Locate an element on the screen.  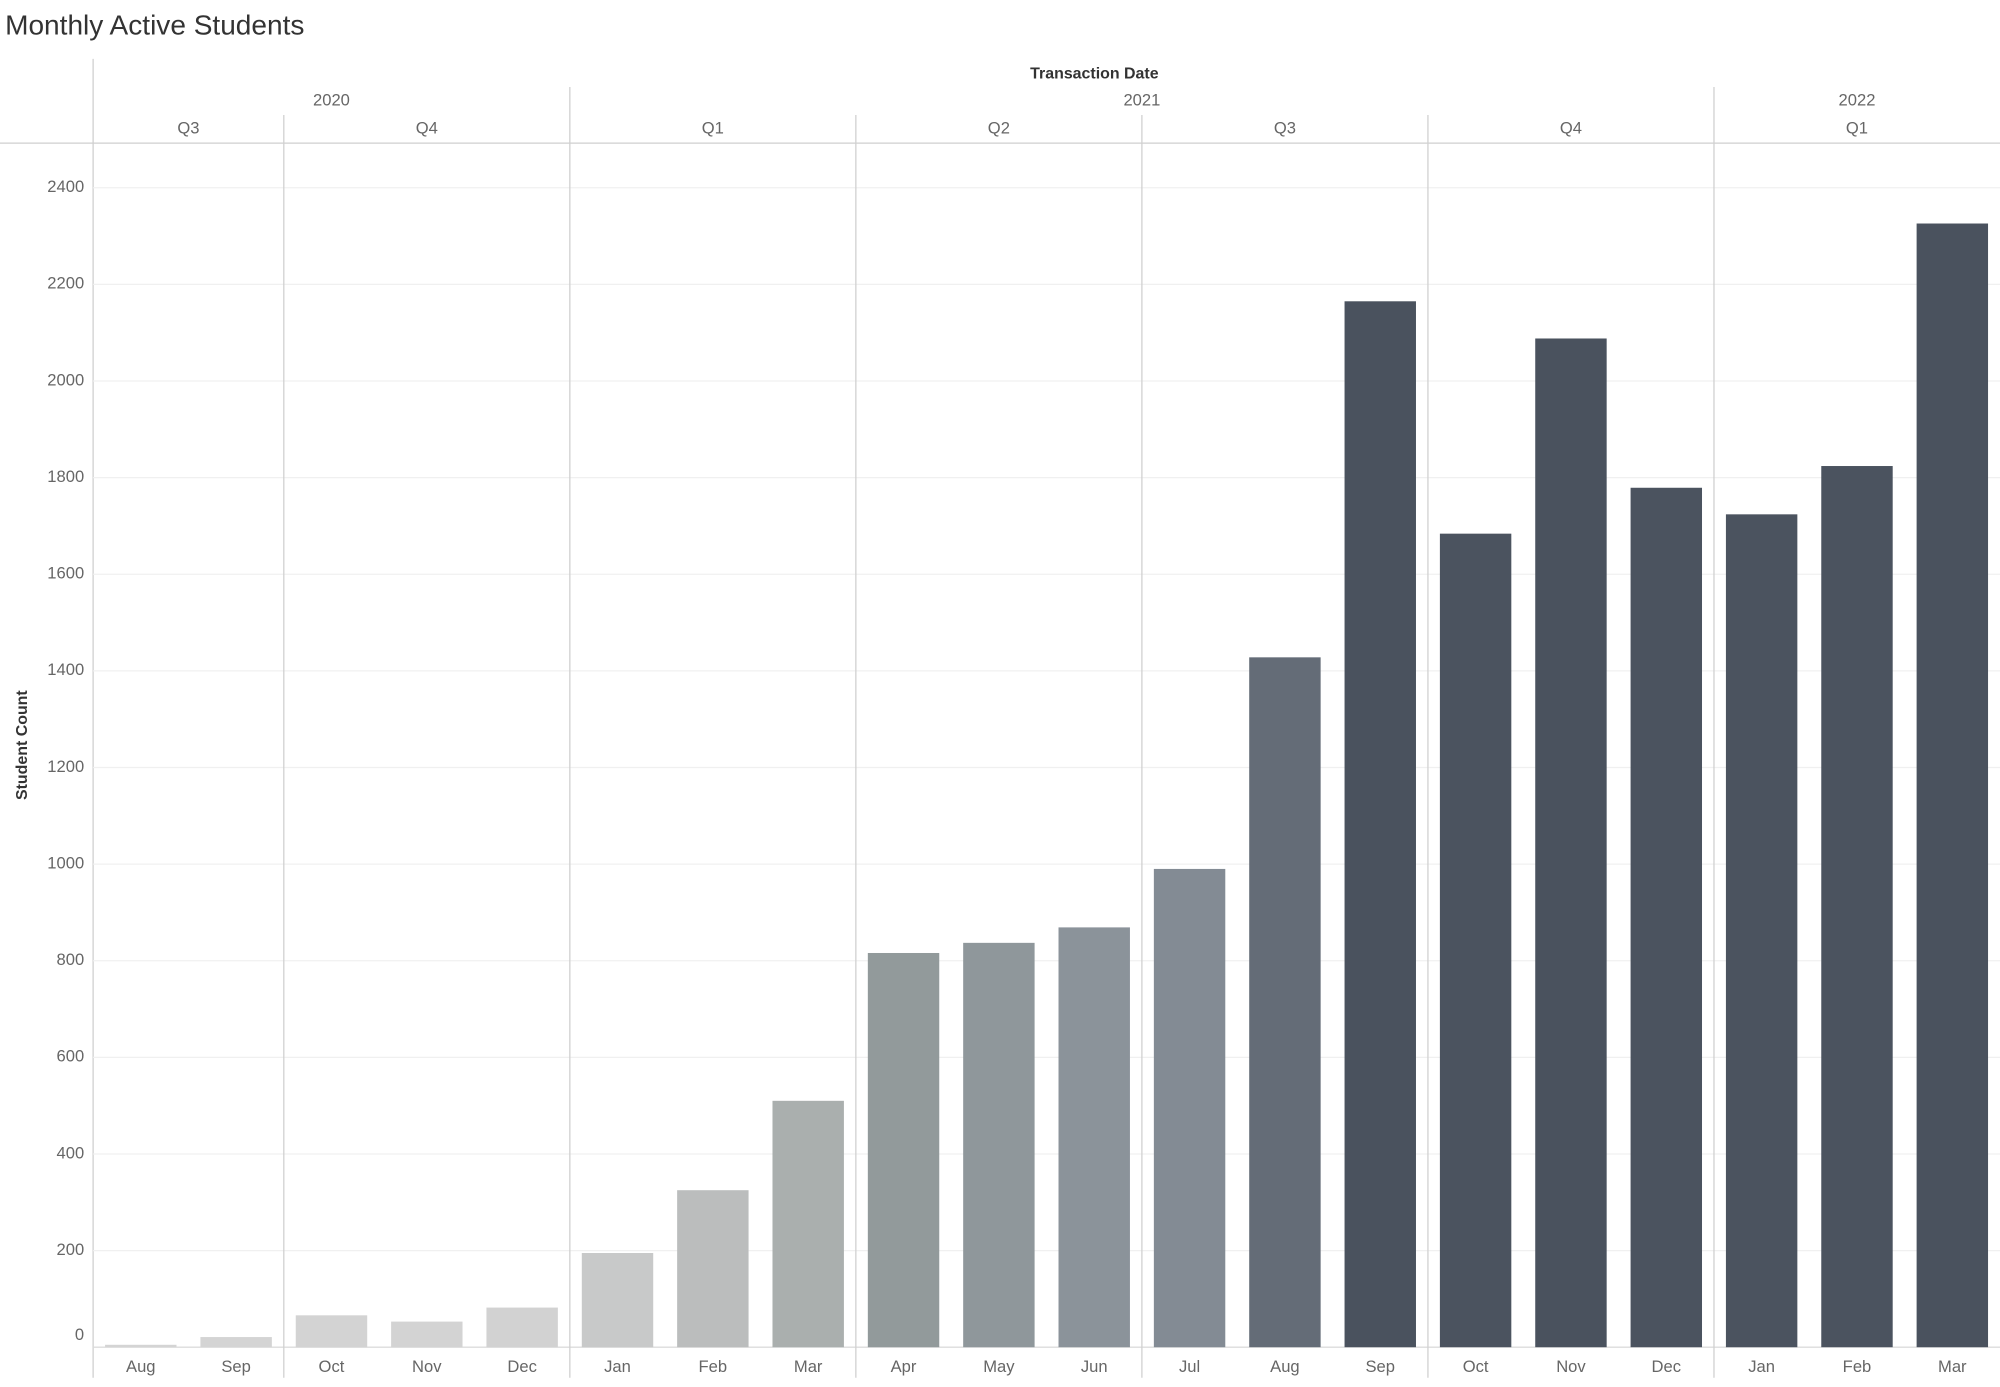
x-tick-label: Jul is located at coordinates (1189, 1366).